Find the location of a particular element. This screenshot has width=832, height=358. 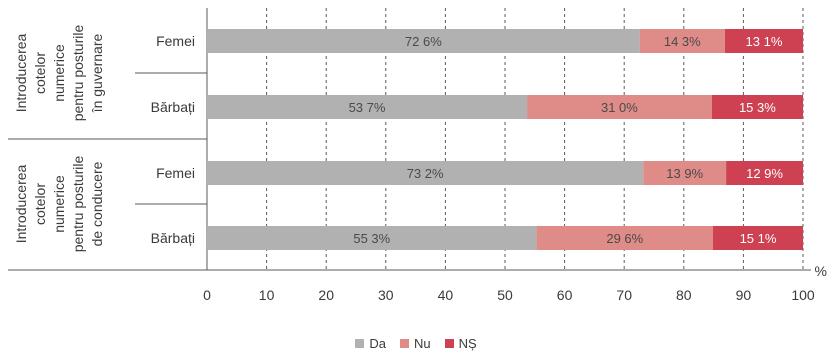

data-label: 53 7% is located at coordinates (367, 107).